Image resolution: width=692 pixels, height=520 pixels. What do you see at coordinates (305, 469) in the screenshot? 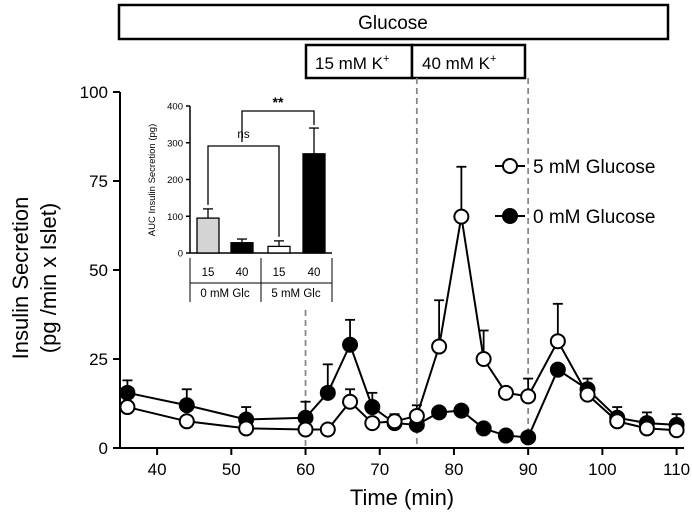
I see `x-tick-label-60: 60` at bounding box center [305, 469].